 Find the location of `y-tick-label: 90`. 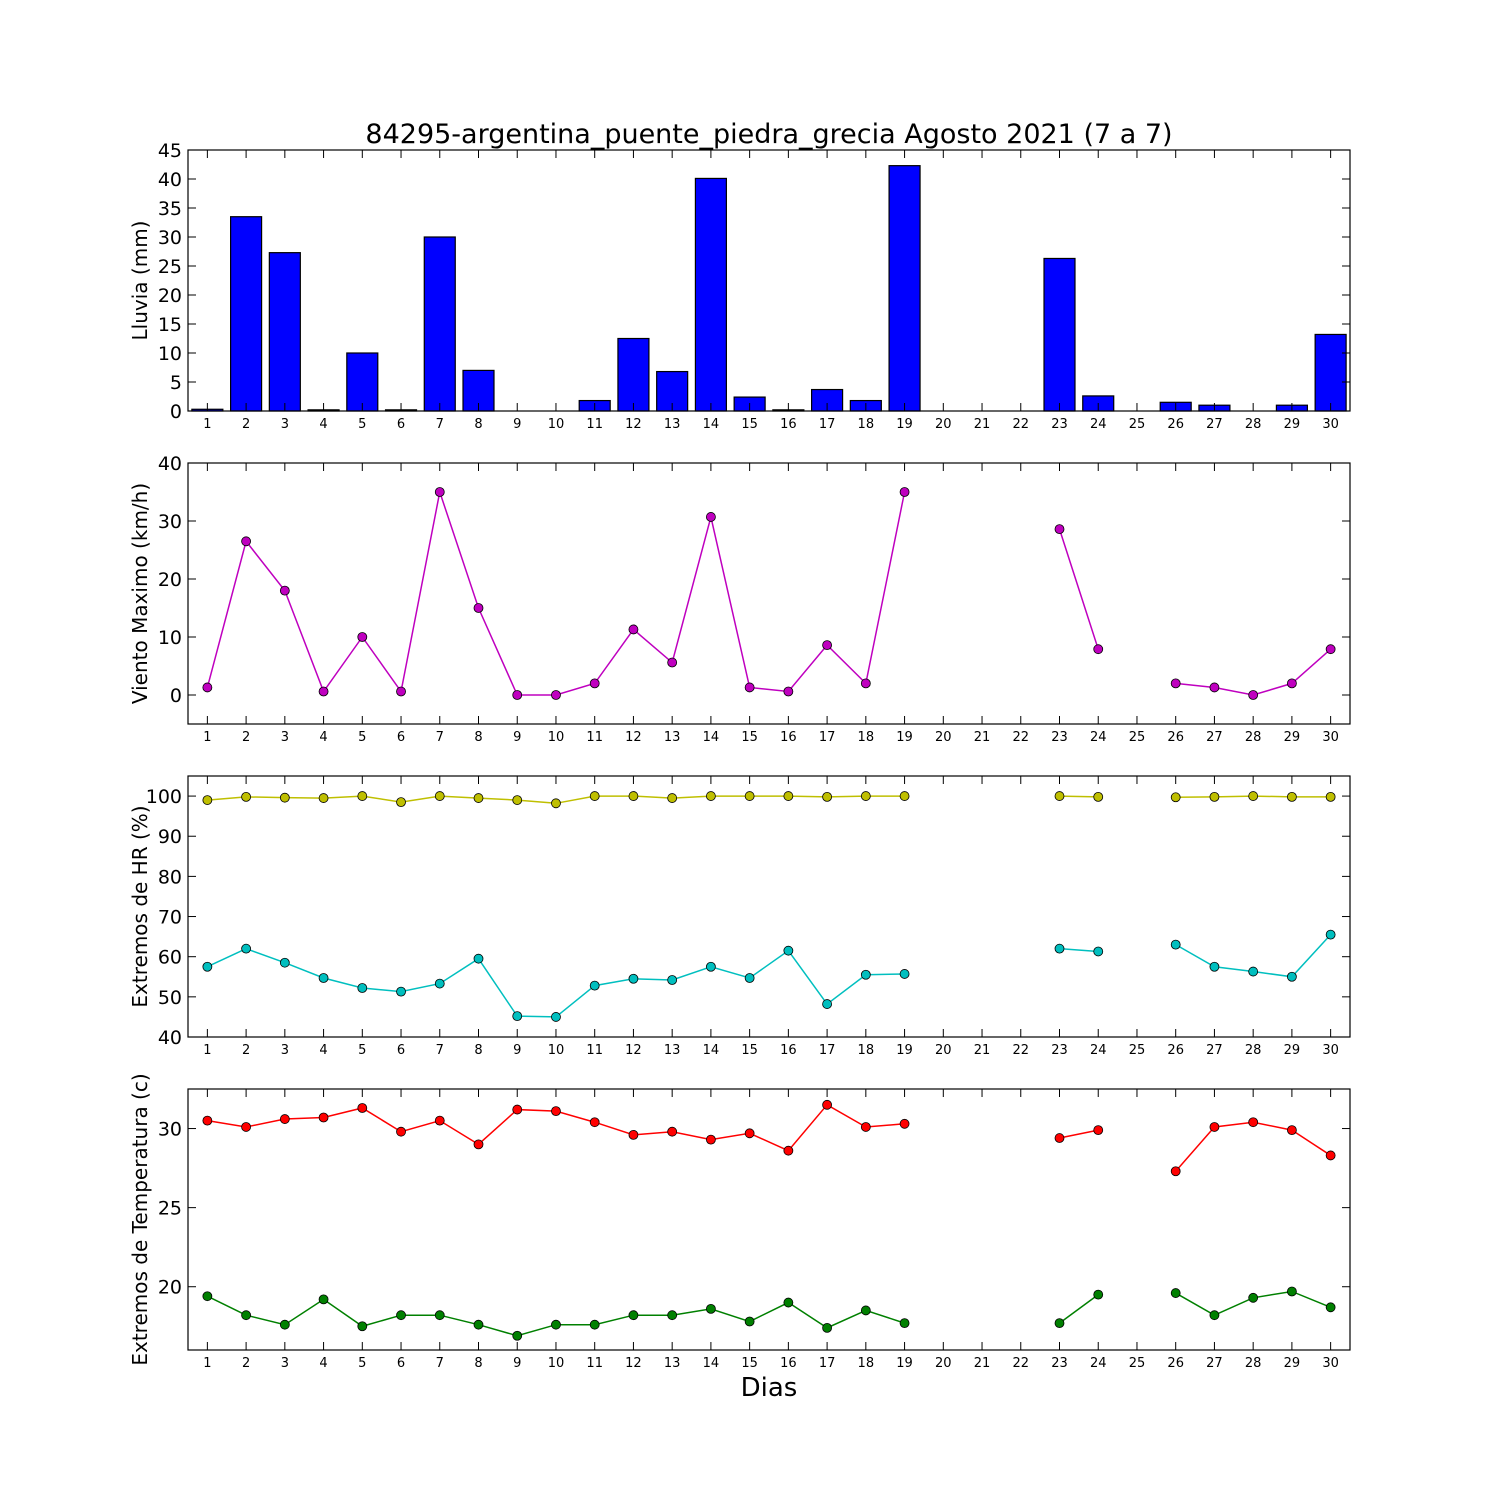

y-tick-label: 90 is located at coordinates (170, 837).